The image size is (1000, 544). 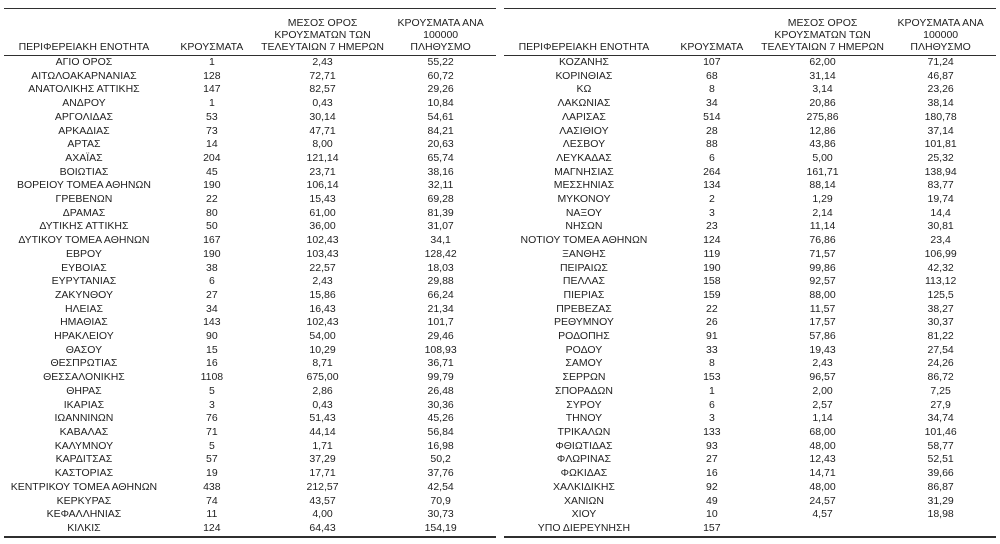 I want to click on cases-cell: 264, so click(x=712, y=171).